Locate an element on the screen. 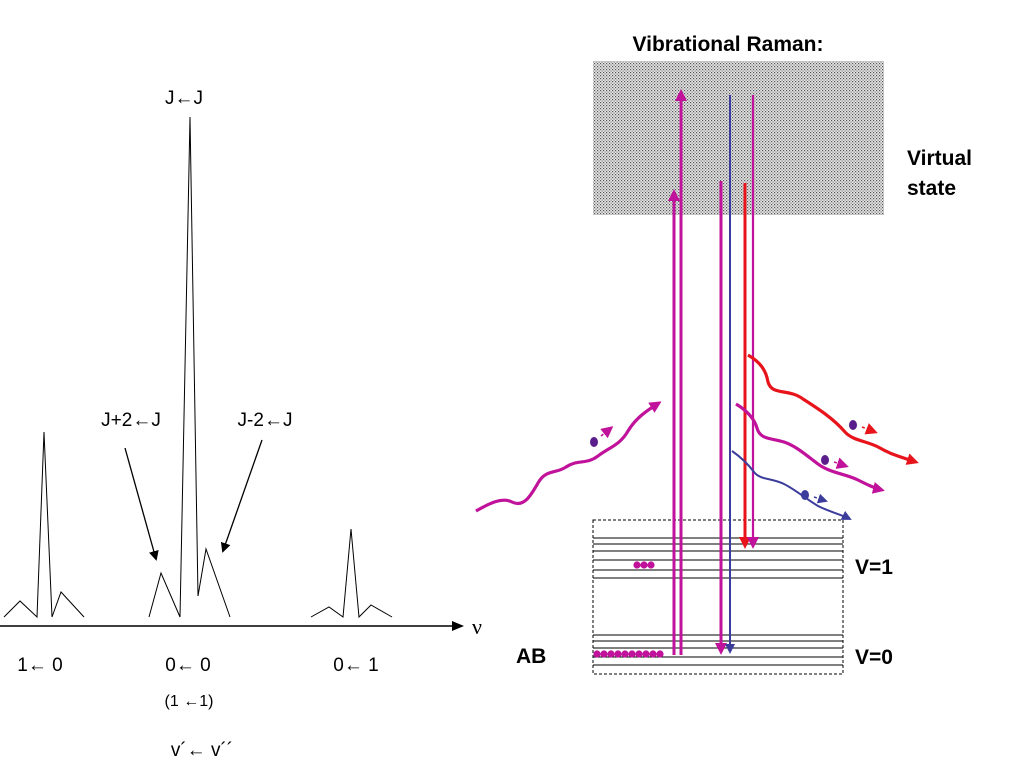  side-label-j-plus-2: J+2←J is located at coordinates (131, 420).